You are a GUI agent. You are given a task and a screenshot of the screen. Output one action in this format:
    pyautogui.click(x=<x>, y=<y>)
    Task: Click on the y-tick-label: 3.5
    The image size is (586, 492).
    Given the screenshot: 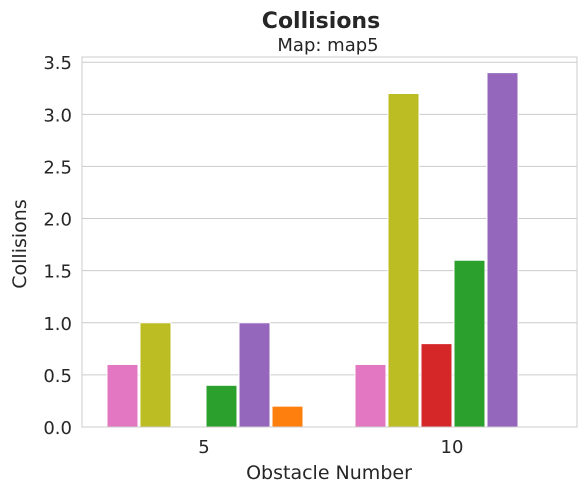 What is the action you would take?
    pyautogui.click(x=57, y=63)
    